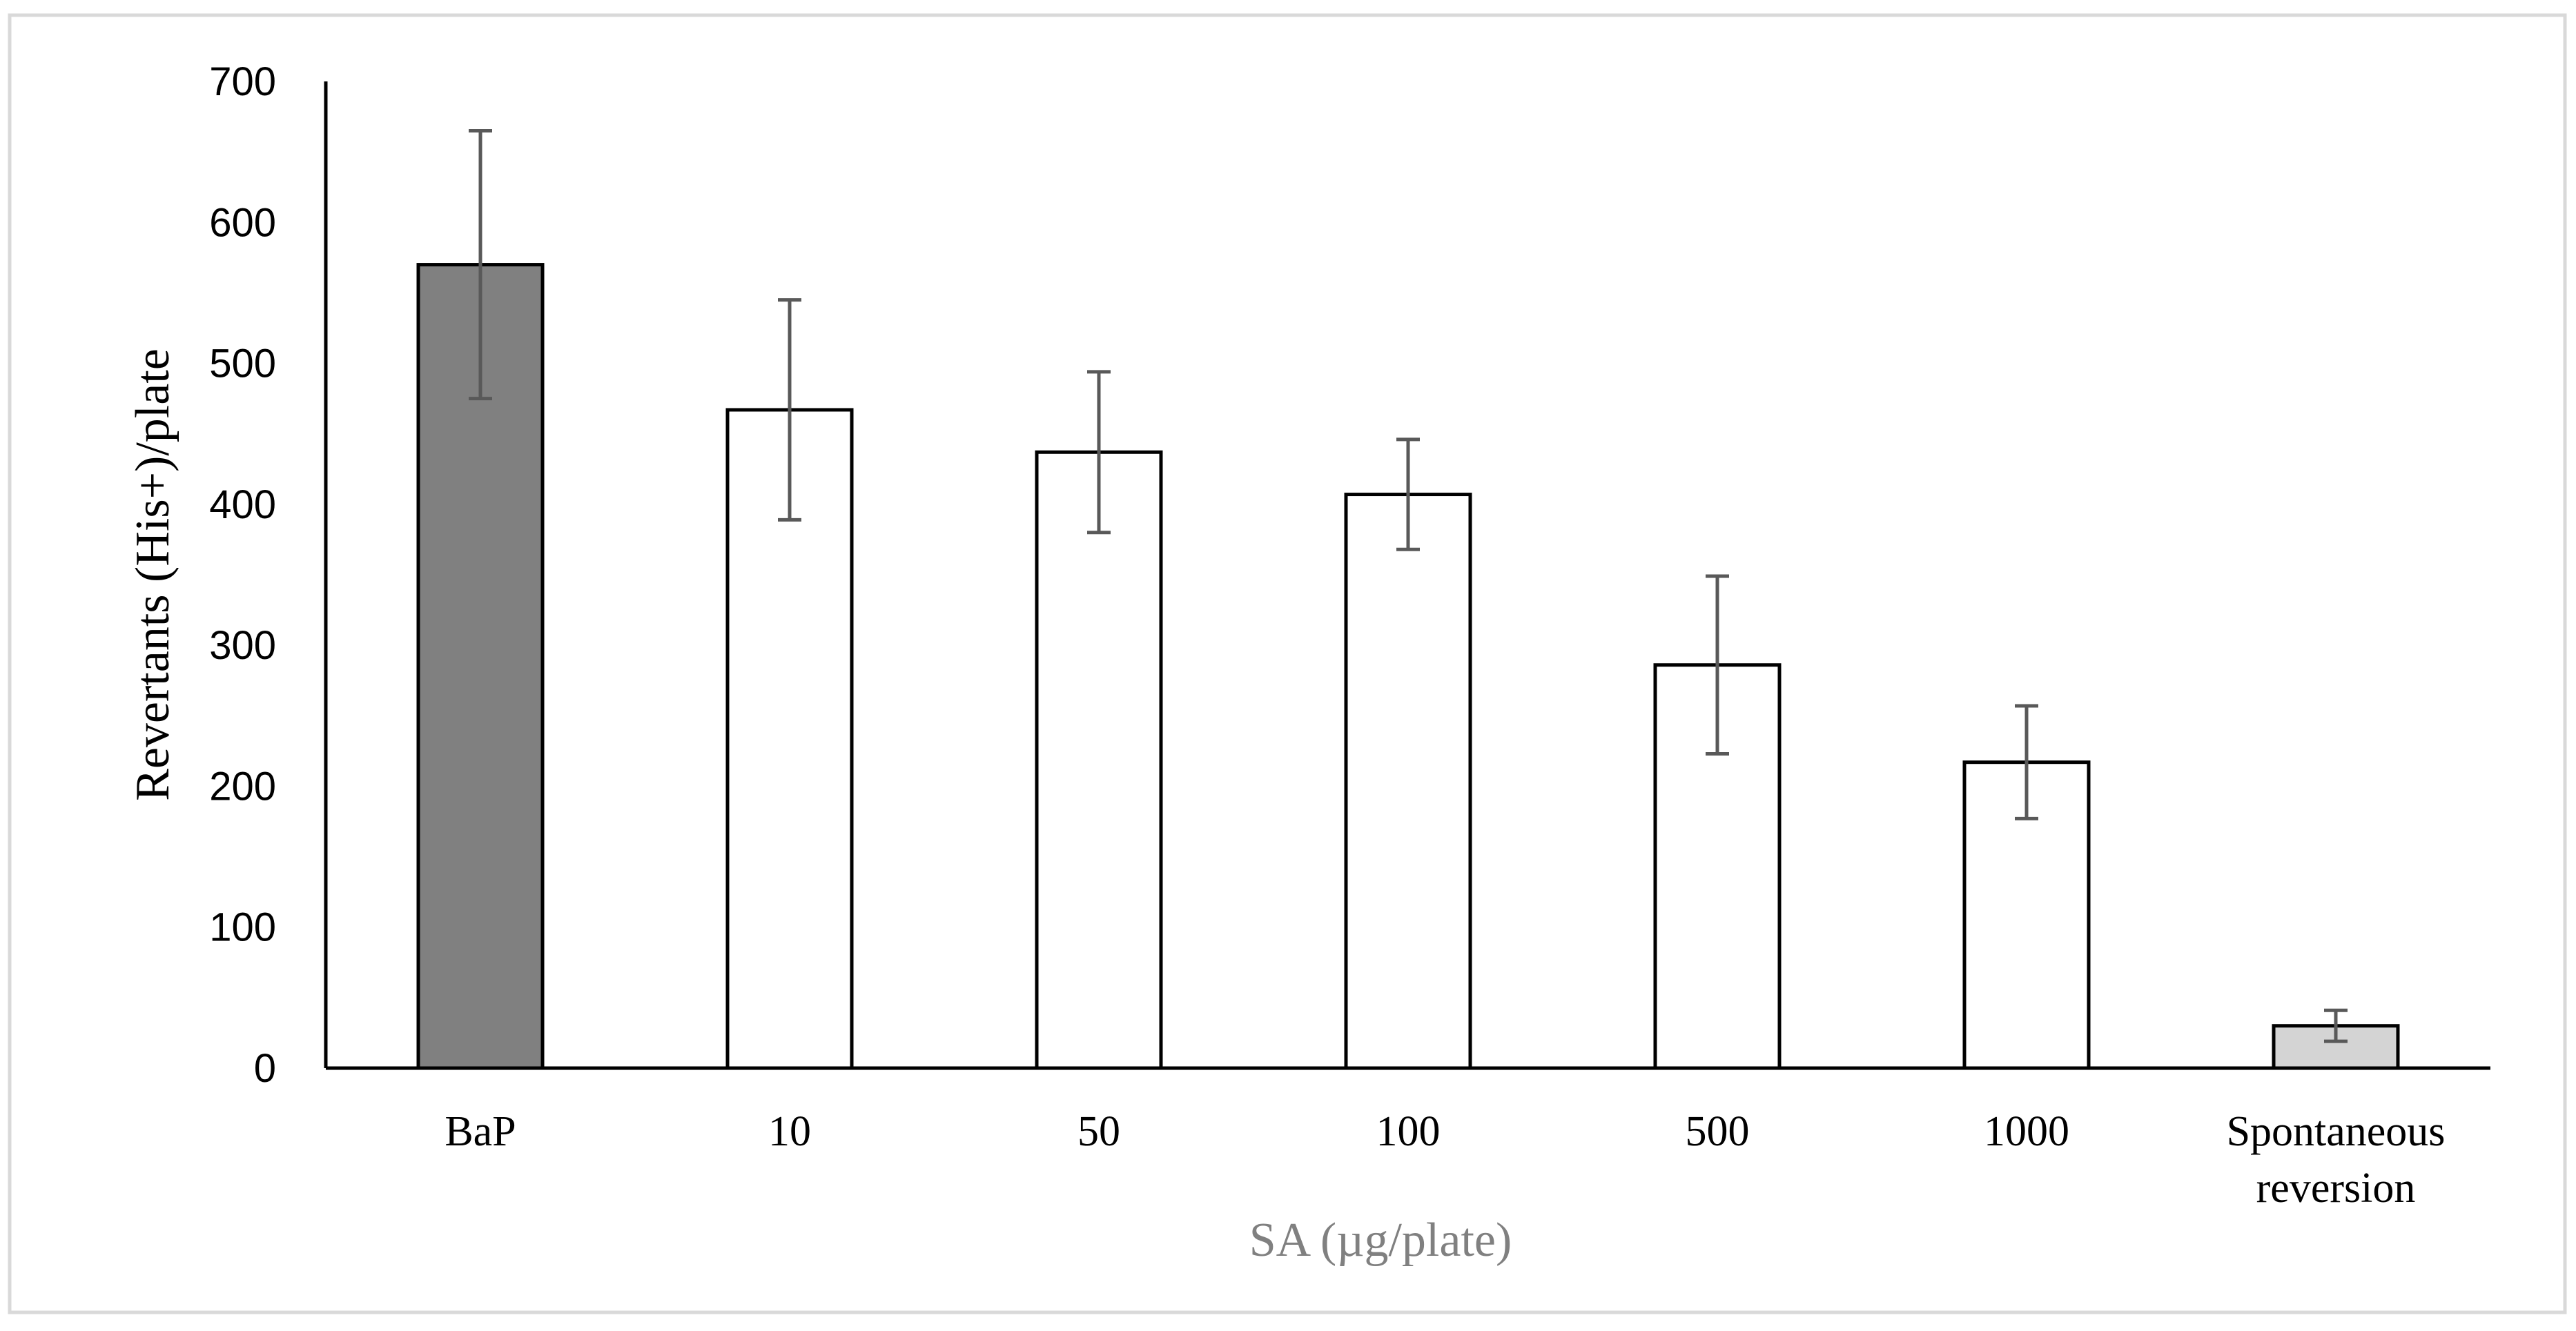 The image size is (2576, 1331). What do you see at coordinates (152, 574) in the screenshot?
I see `y-axis-title: Revertants (His+)/plate` at bounding box center [152, 574].